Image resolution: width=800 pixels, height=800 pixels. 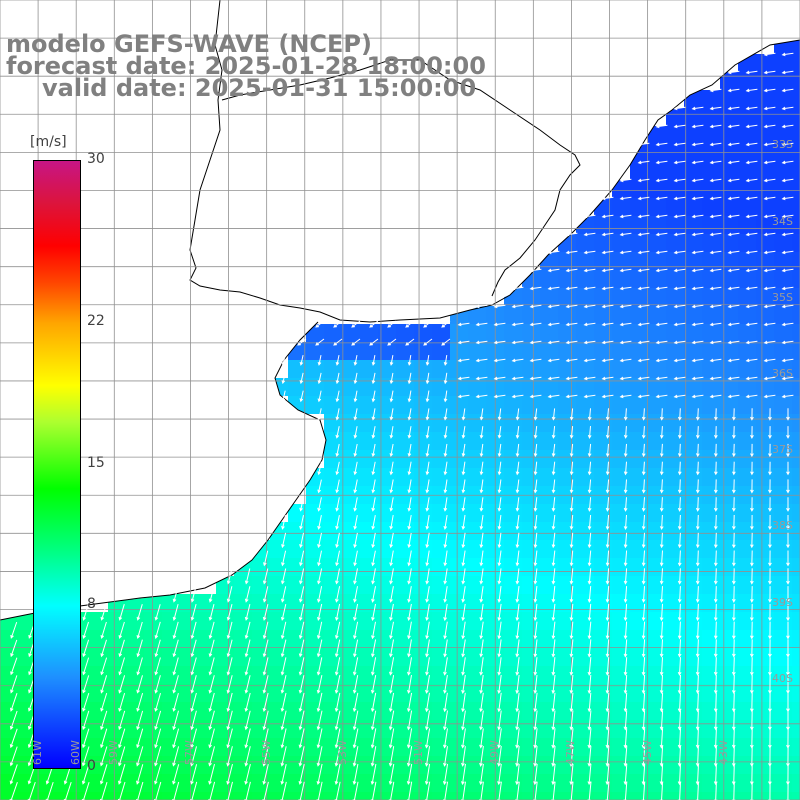 What do you see at coordinates (96, 462) in the screenshot?
I see `colorbar-tick: 15` at bounding box center [96, 462].